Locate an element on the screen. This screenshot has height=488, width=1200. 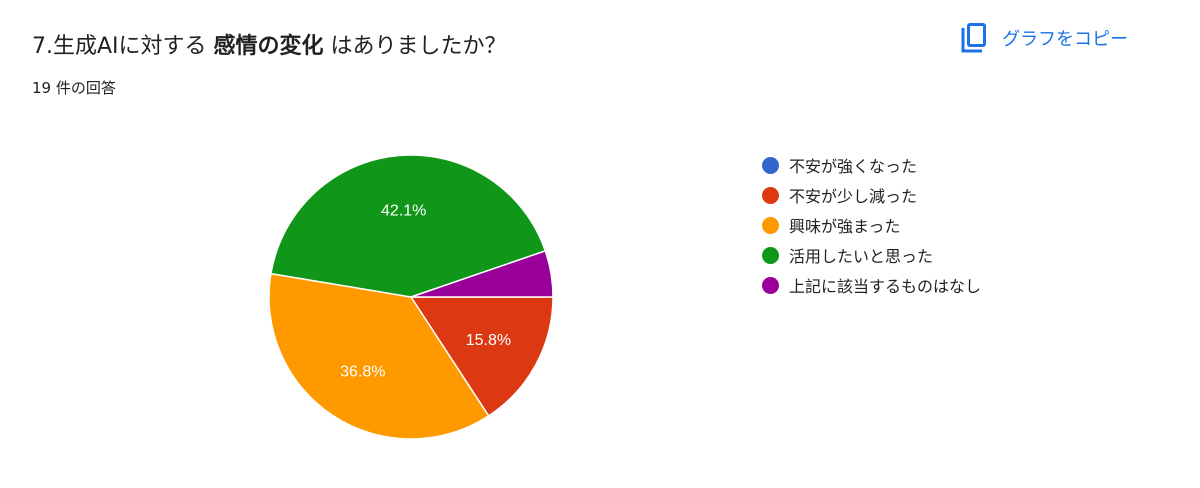
legend-item: 不安が少し減った is located at coordinates (871, 195).